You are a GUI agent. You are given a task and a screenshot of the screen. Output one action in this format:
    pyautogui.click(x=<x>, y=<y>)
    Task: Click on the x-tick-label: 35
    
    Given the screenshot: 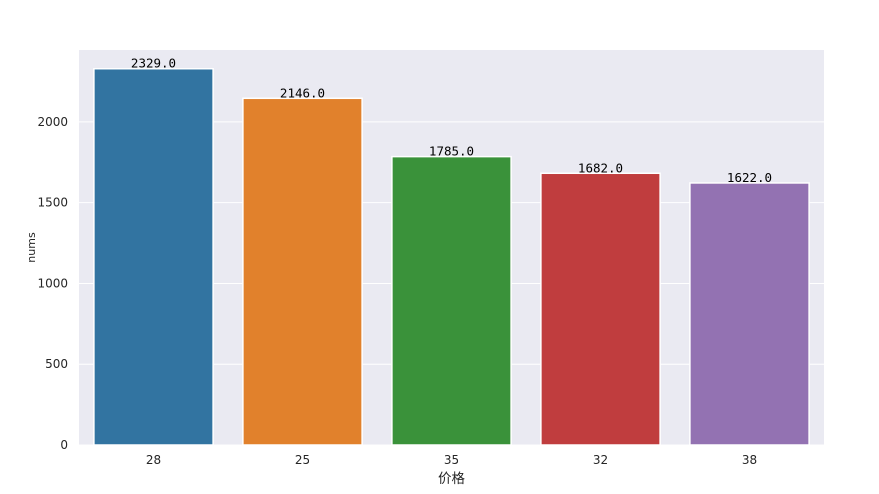 What is the action you would take?
    pyautogui.click(x=451, y=460)
    